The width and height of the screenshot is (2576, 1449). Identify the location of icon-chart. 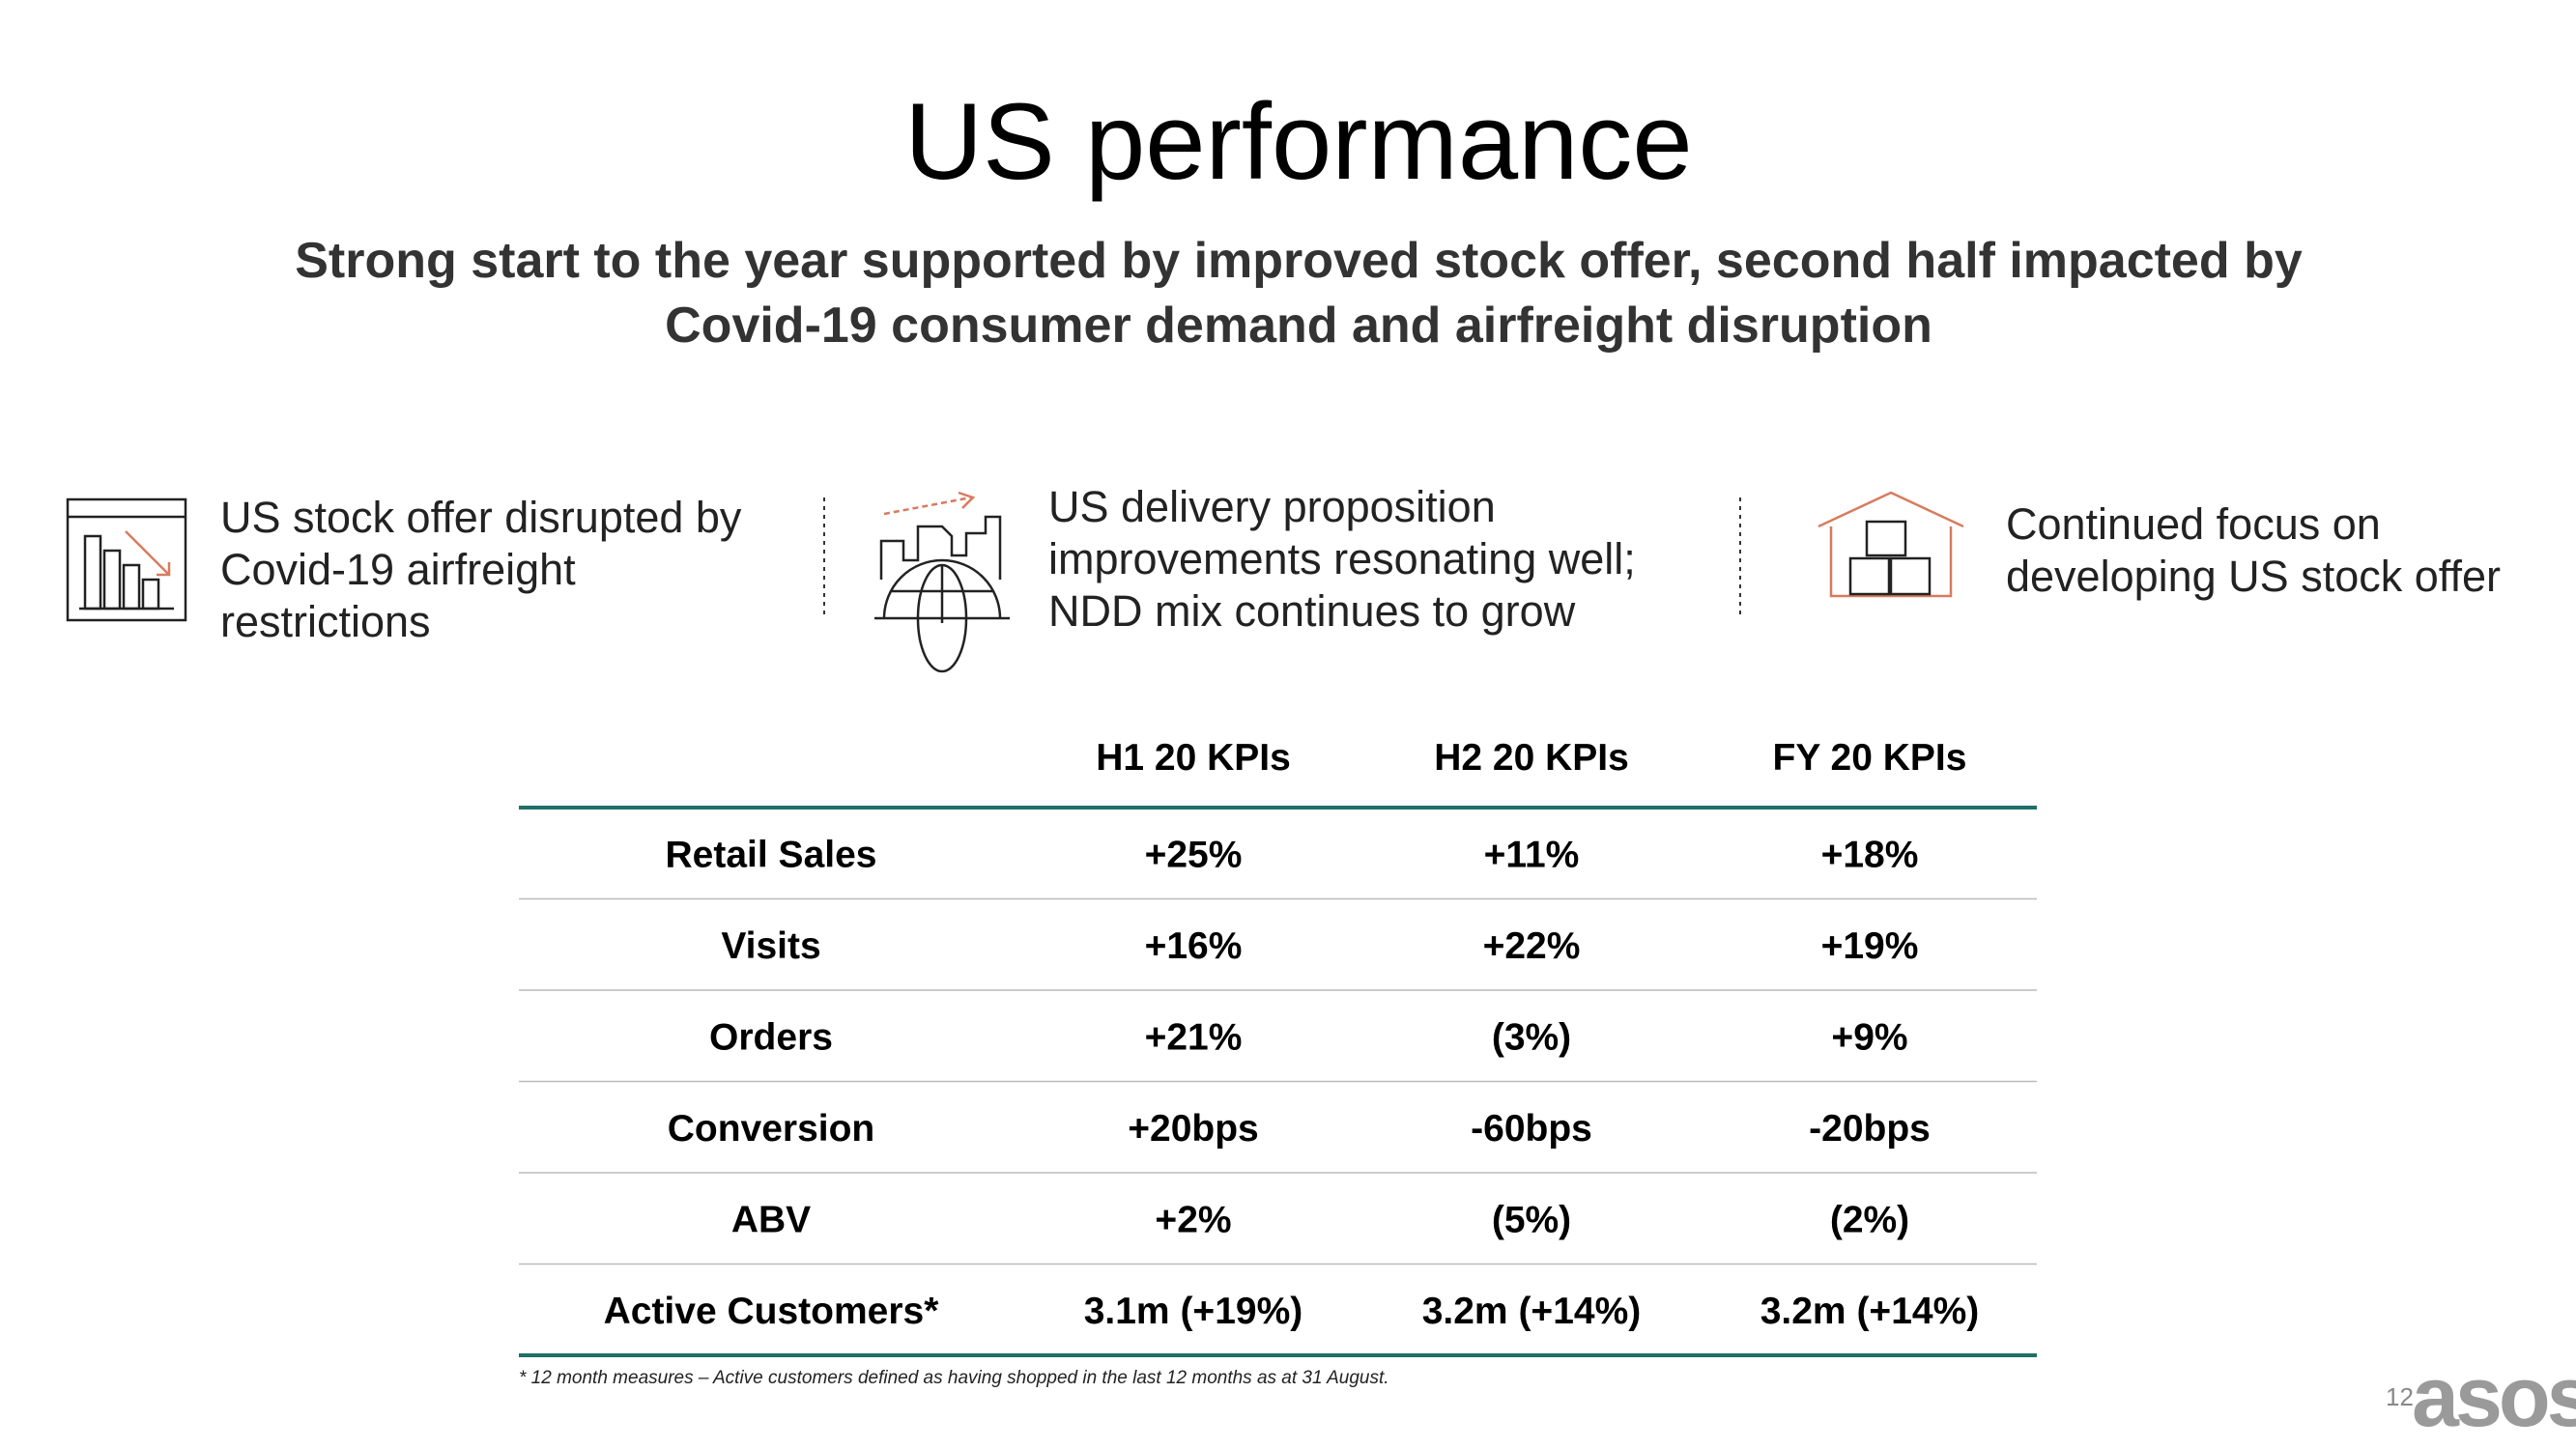
(127, 559).